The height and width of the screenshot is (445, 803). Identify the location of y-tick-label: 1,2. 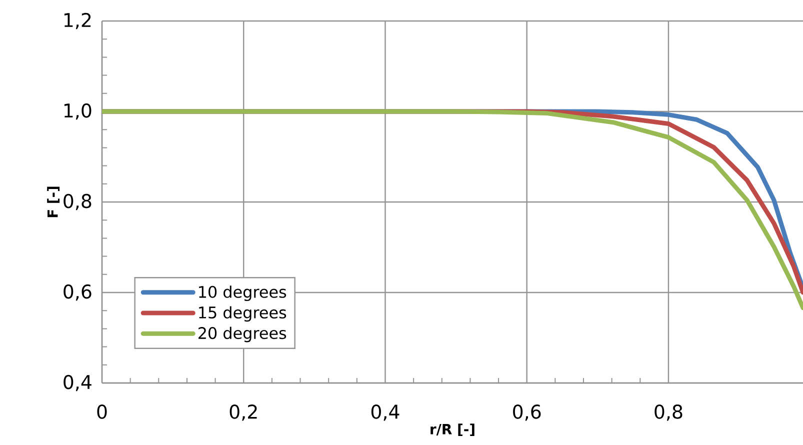
(77, 21).